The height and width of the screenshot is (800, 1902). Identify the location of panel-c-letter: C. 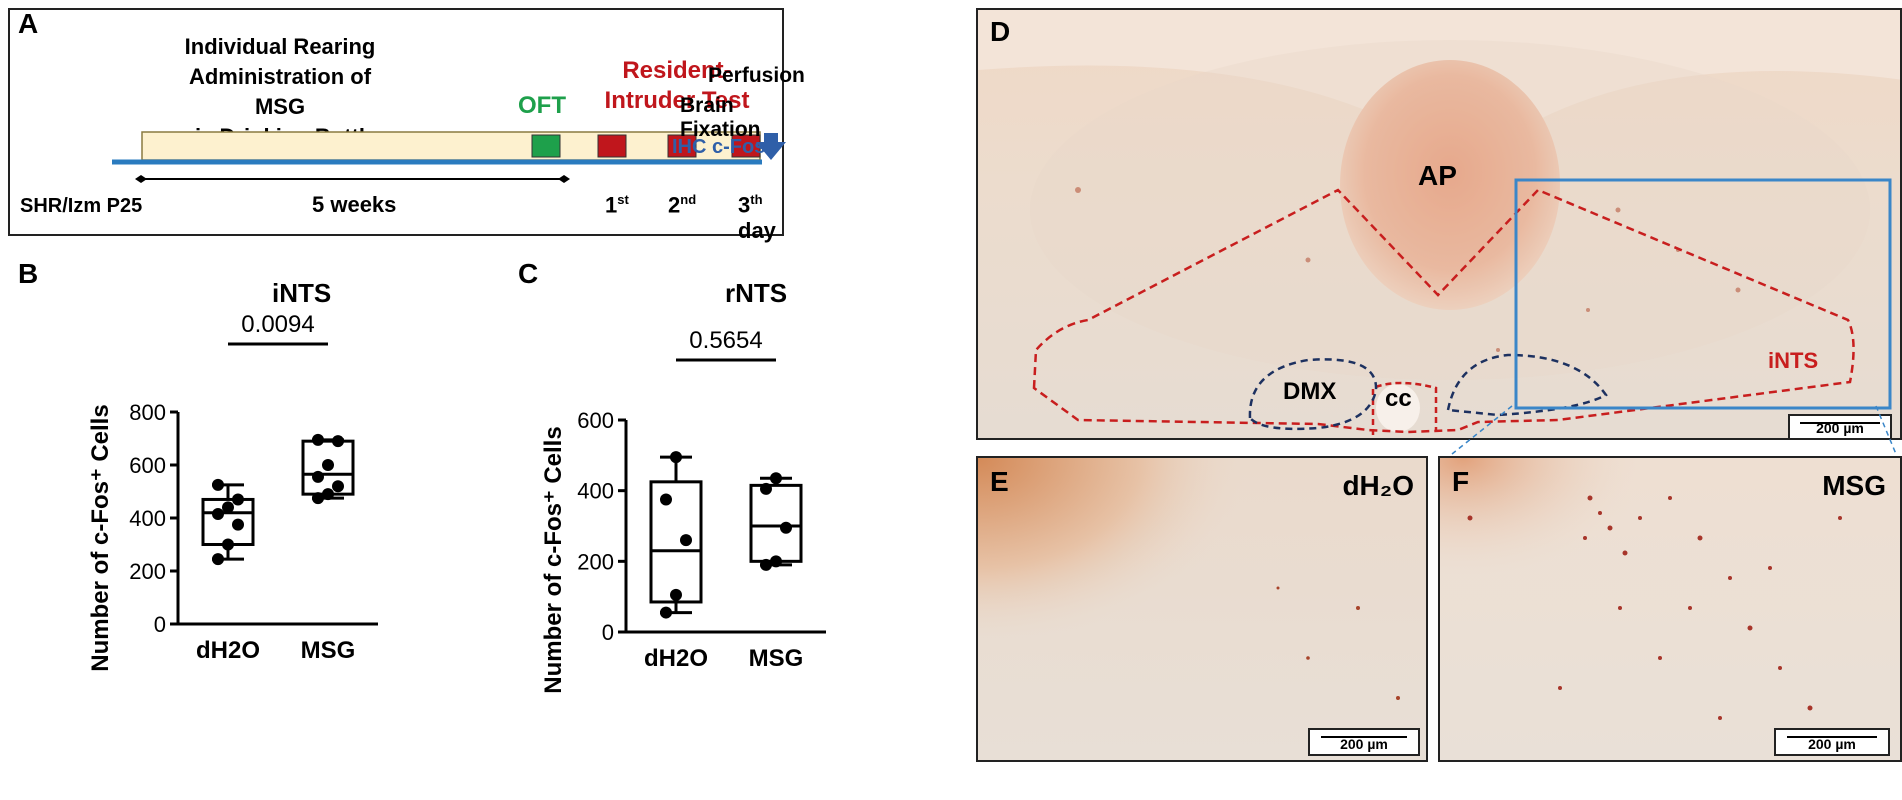
(528, 273).